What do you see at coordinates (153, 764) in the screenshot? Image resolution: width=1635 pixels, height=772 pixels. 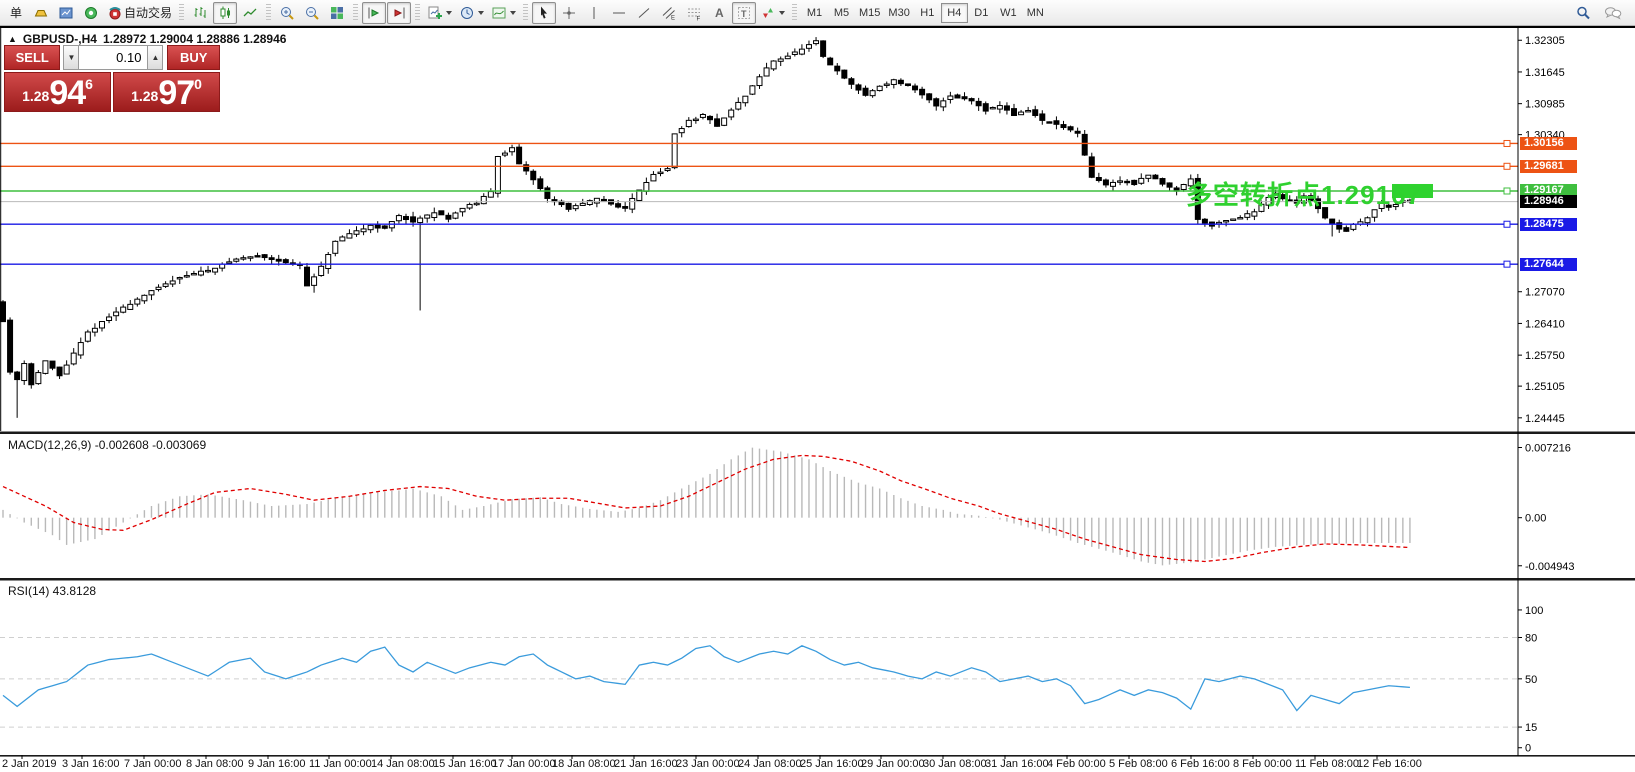 I see `time-axis-tick: 7 Jan 00:00` at bounding box center [153, 764].